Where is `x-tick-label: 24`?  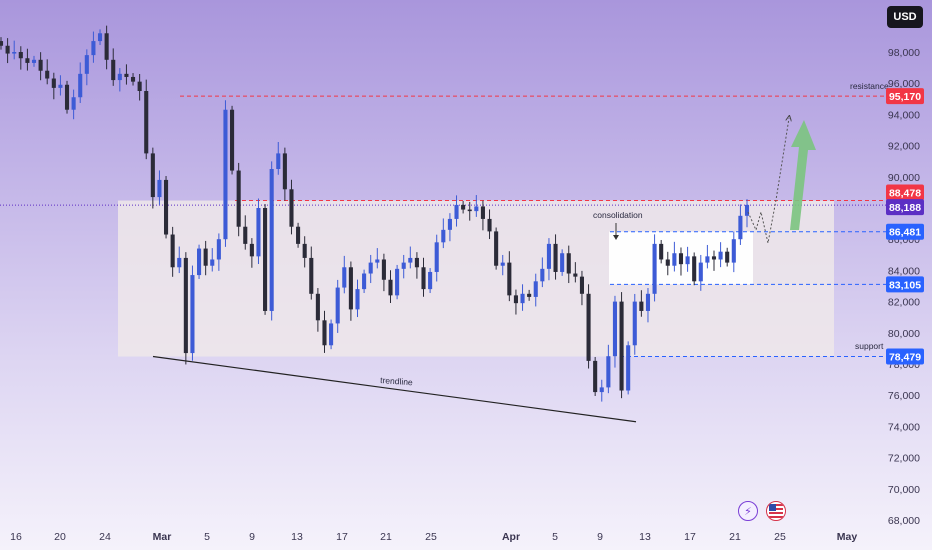 x-tick-label: 24 is located at coordinates (105, 537).